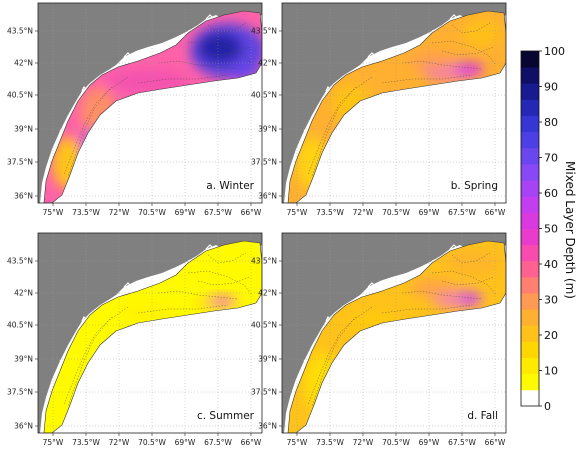  What do you see at coordinates (474, 186) in the screenshot?
I see `panel-label: b. Spring` at bounding box center [474, 186].